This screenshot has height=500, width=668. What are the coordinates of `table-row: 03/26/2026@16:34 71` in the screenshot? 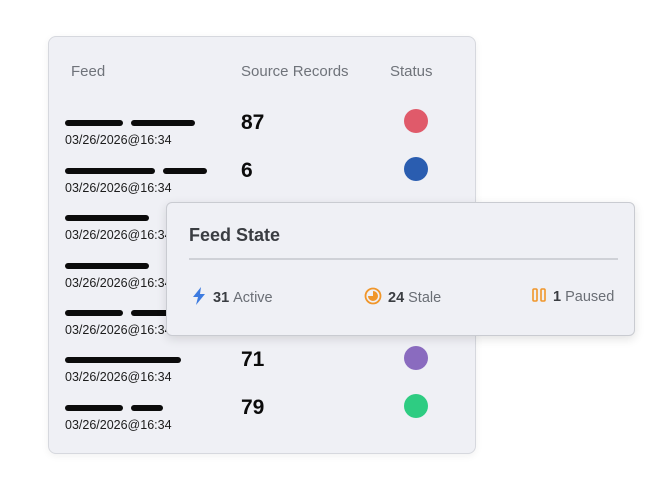 It's located at (262, 374).